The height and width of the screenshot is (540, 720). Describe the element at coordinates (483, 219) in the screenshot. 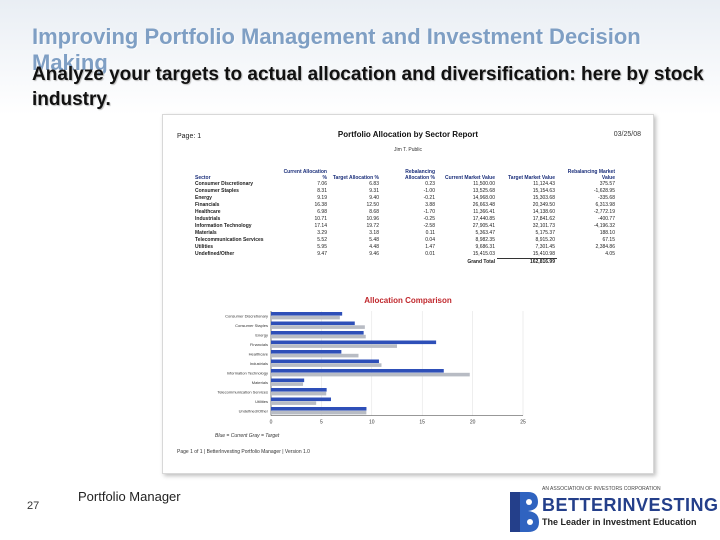

I see `value-cell: 17,440.85` at that location.